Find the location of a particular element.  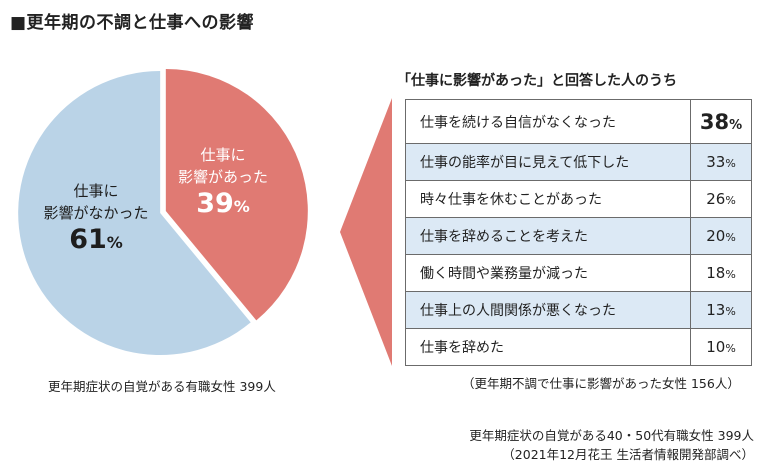

table-row: 時々仕事を休むことがあった 26% is located at coordinates (578, 199).